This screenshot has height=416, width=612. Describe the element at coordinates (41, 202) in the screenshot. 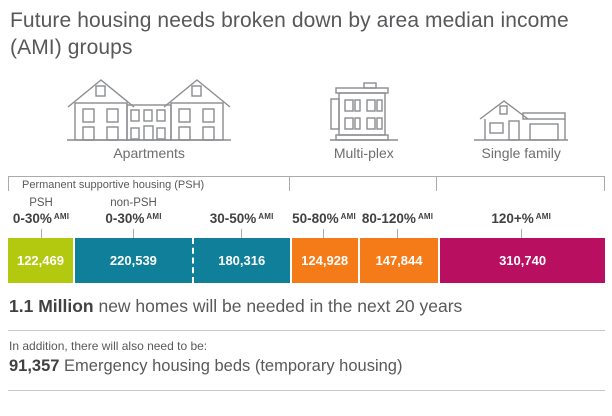

I see `ami-sublabel: PSH` at that location.